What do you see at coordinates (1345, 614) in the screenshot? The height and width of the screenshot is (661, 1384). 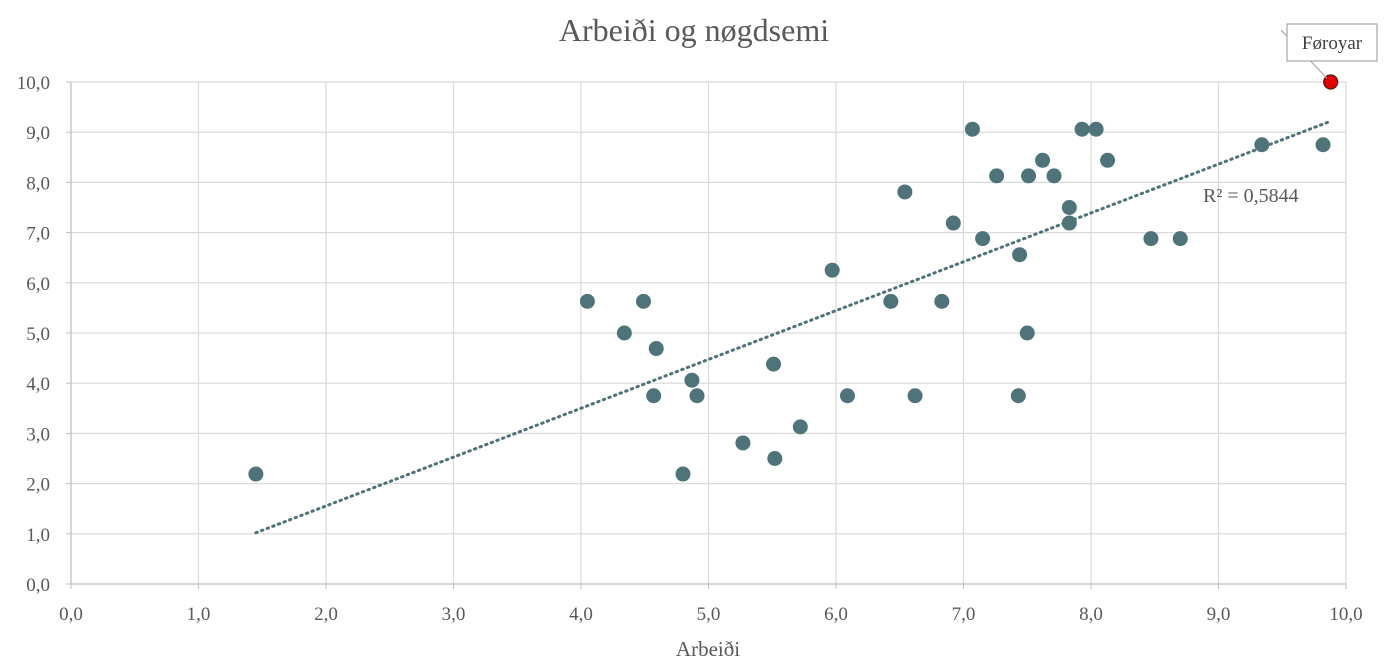 I see `x-tick-label: 10,0` at bounding box center [1345, 614].